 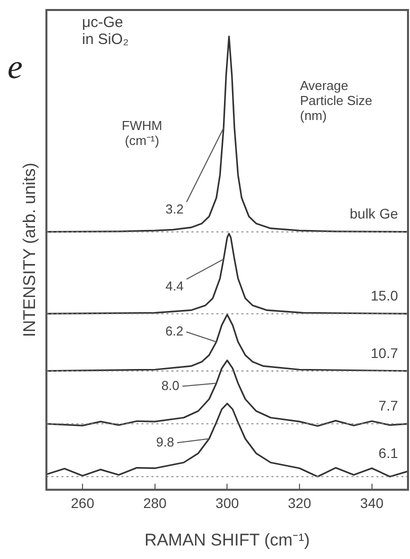 What do you see at coordinates (155, 503) in the screenshot?
I see `x-tick-label: 280` at bounding box center [155, 503].